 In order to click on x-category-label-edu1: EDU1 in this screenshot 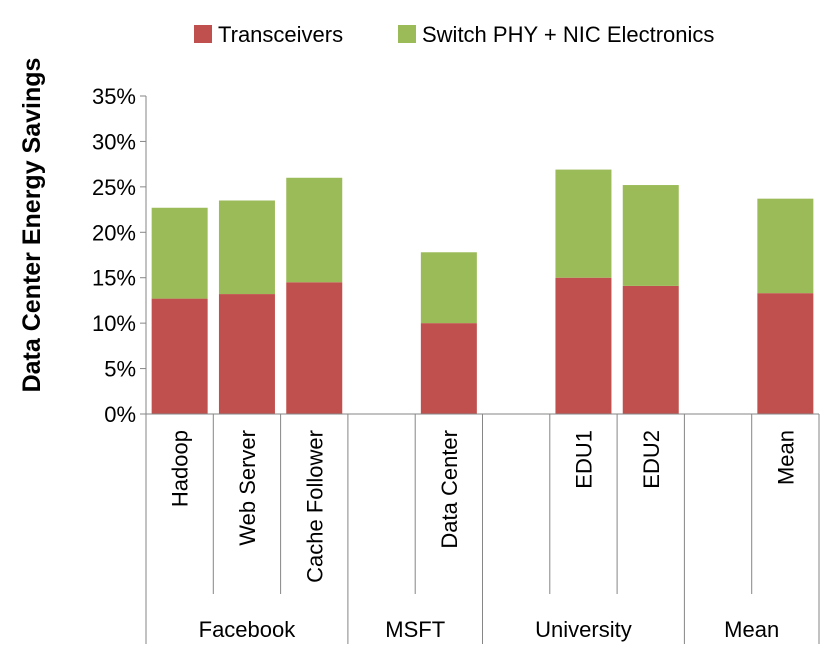, I will do `click(583, 459)`.